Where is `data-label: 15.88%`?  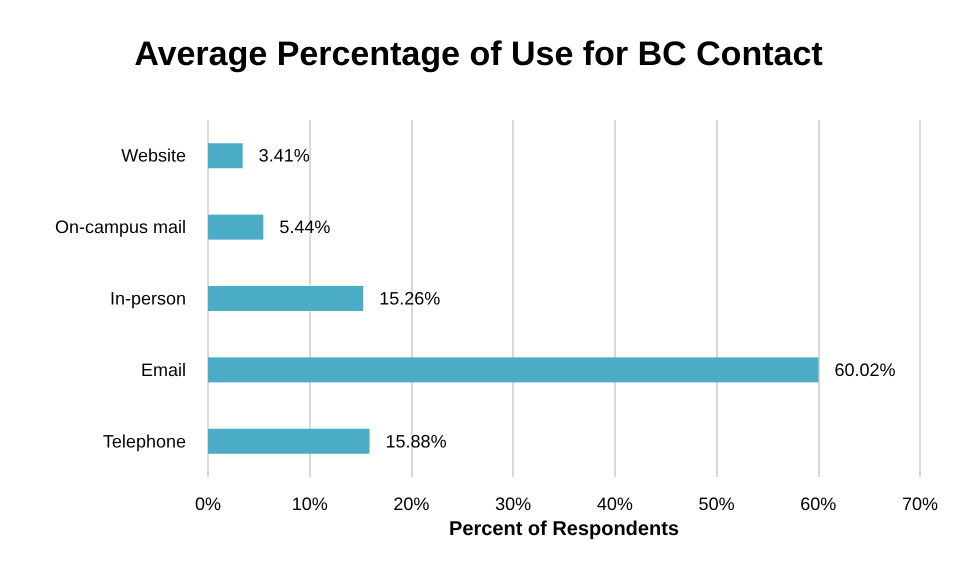 data-label: 15.88% is located at coordinates (416, 441).